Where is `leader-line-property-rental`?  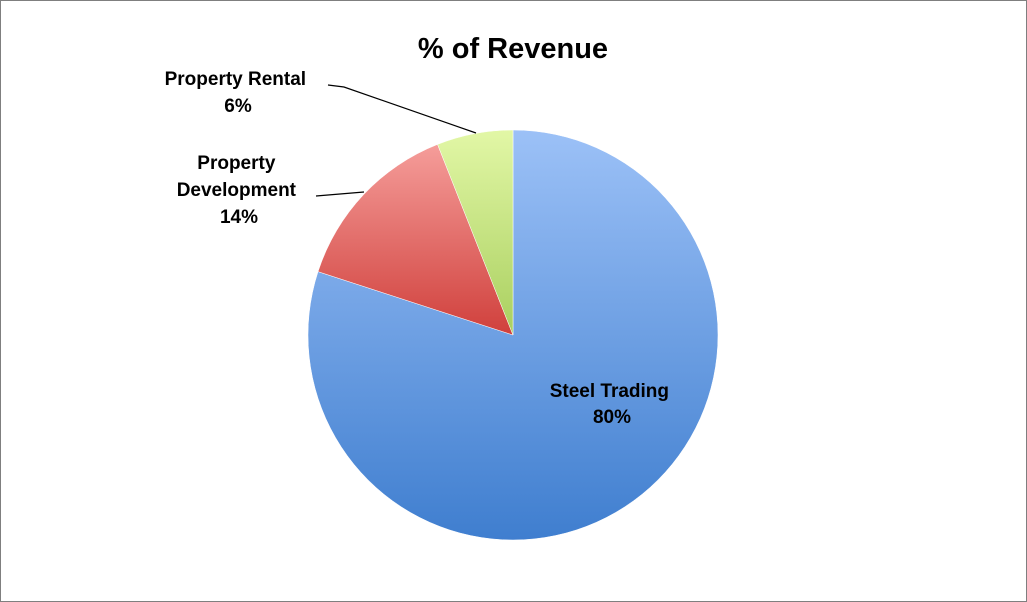 leader-line-property-rental is located at coordinates (402, 109).